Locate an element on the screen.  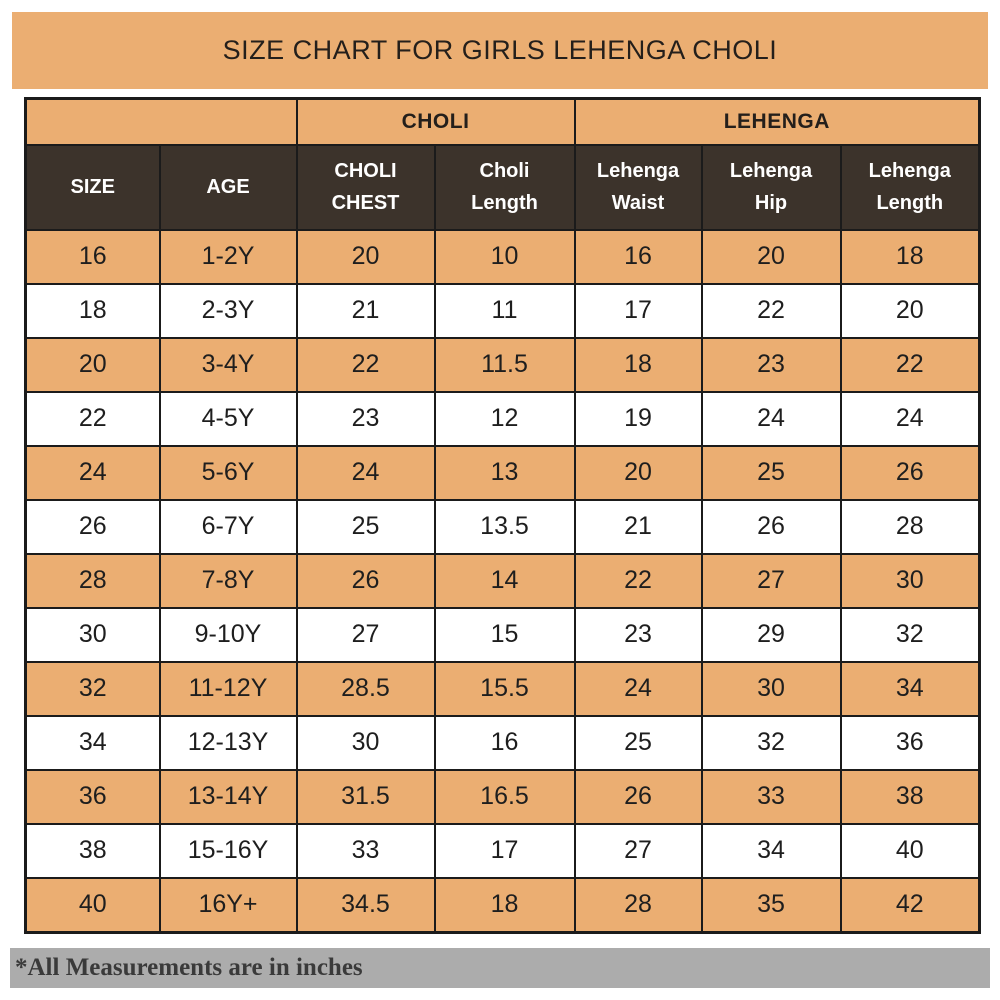
table-row: 32 11-12Y 28.5 15.5 24 30 34 is located at coordinates (502, 688).